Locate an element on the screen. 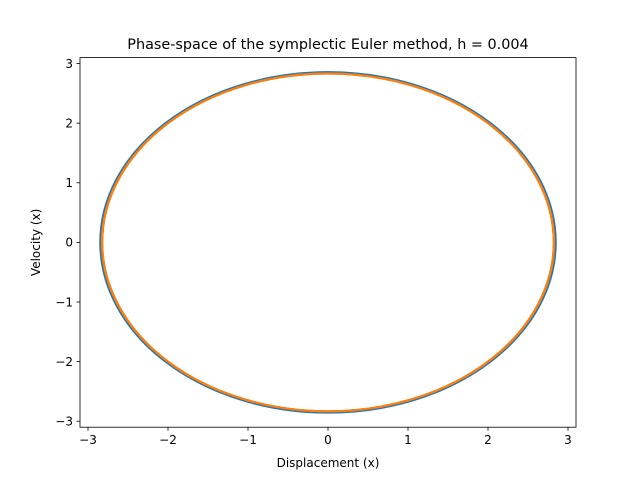 Image resolution: width=640 pixels, height=480 pixels. x-tick-label: −3 is located at coordinates (88, 440).